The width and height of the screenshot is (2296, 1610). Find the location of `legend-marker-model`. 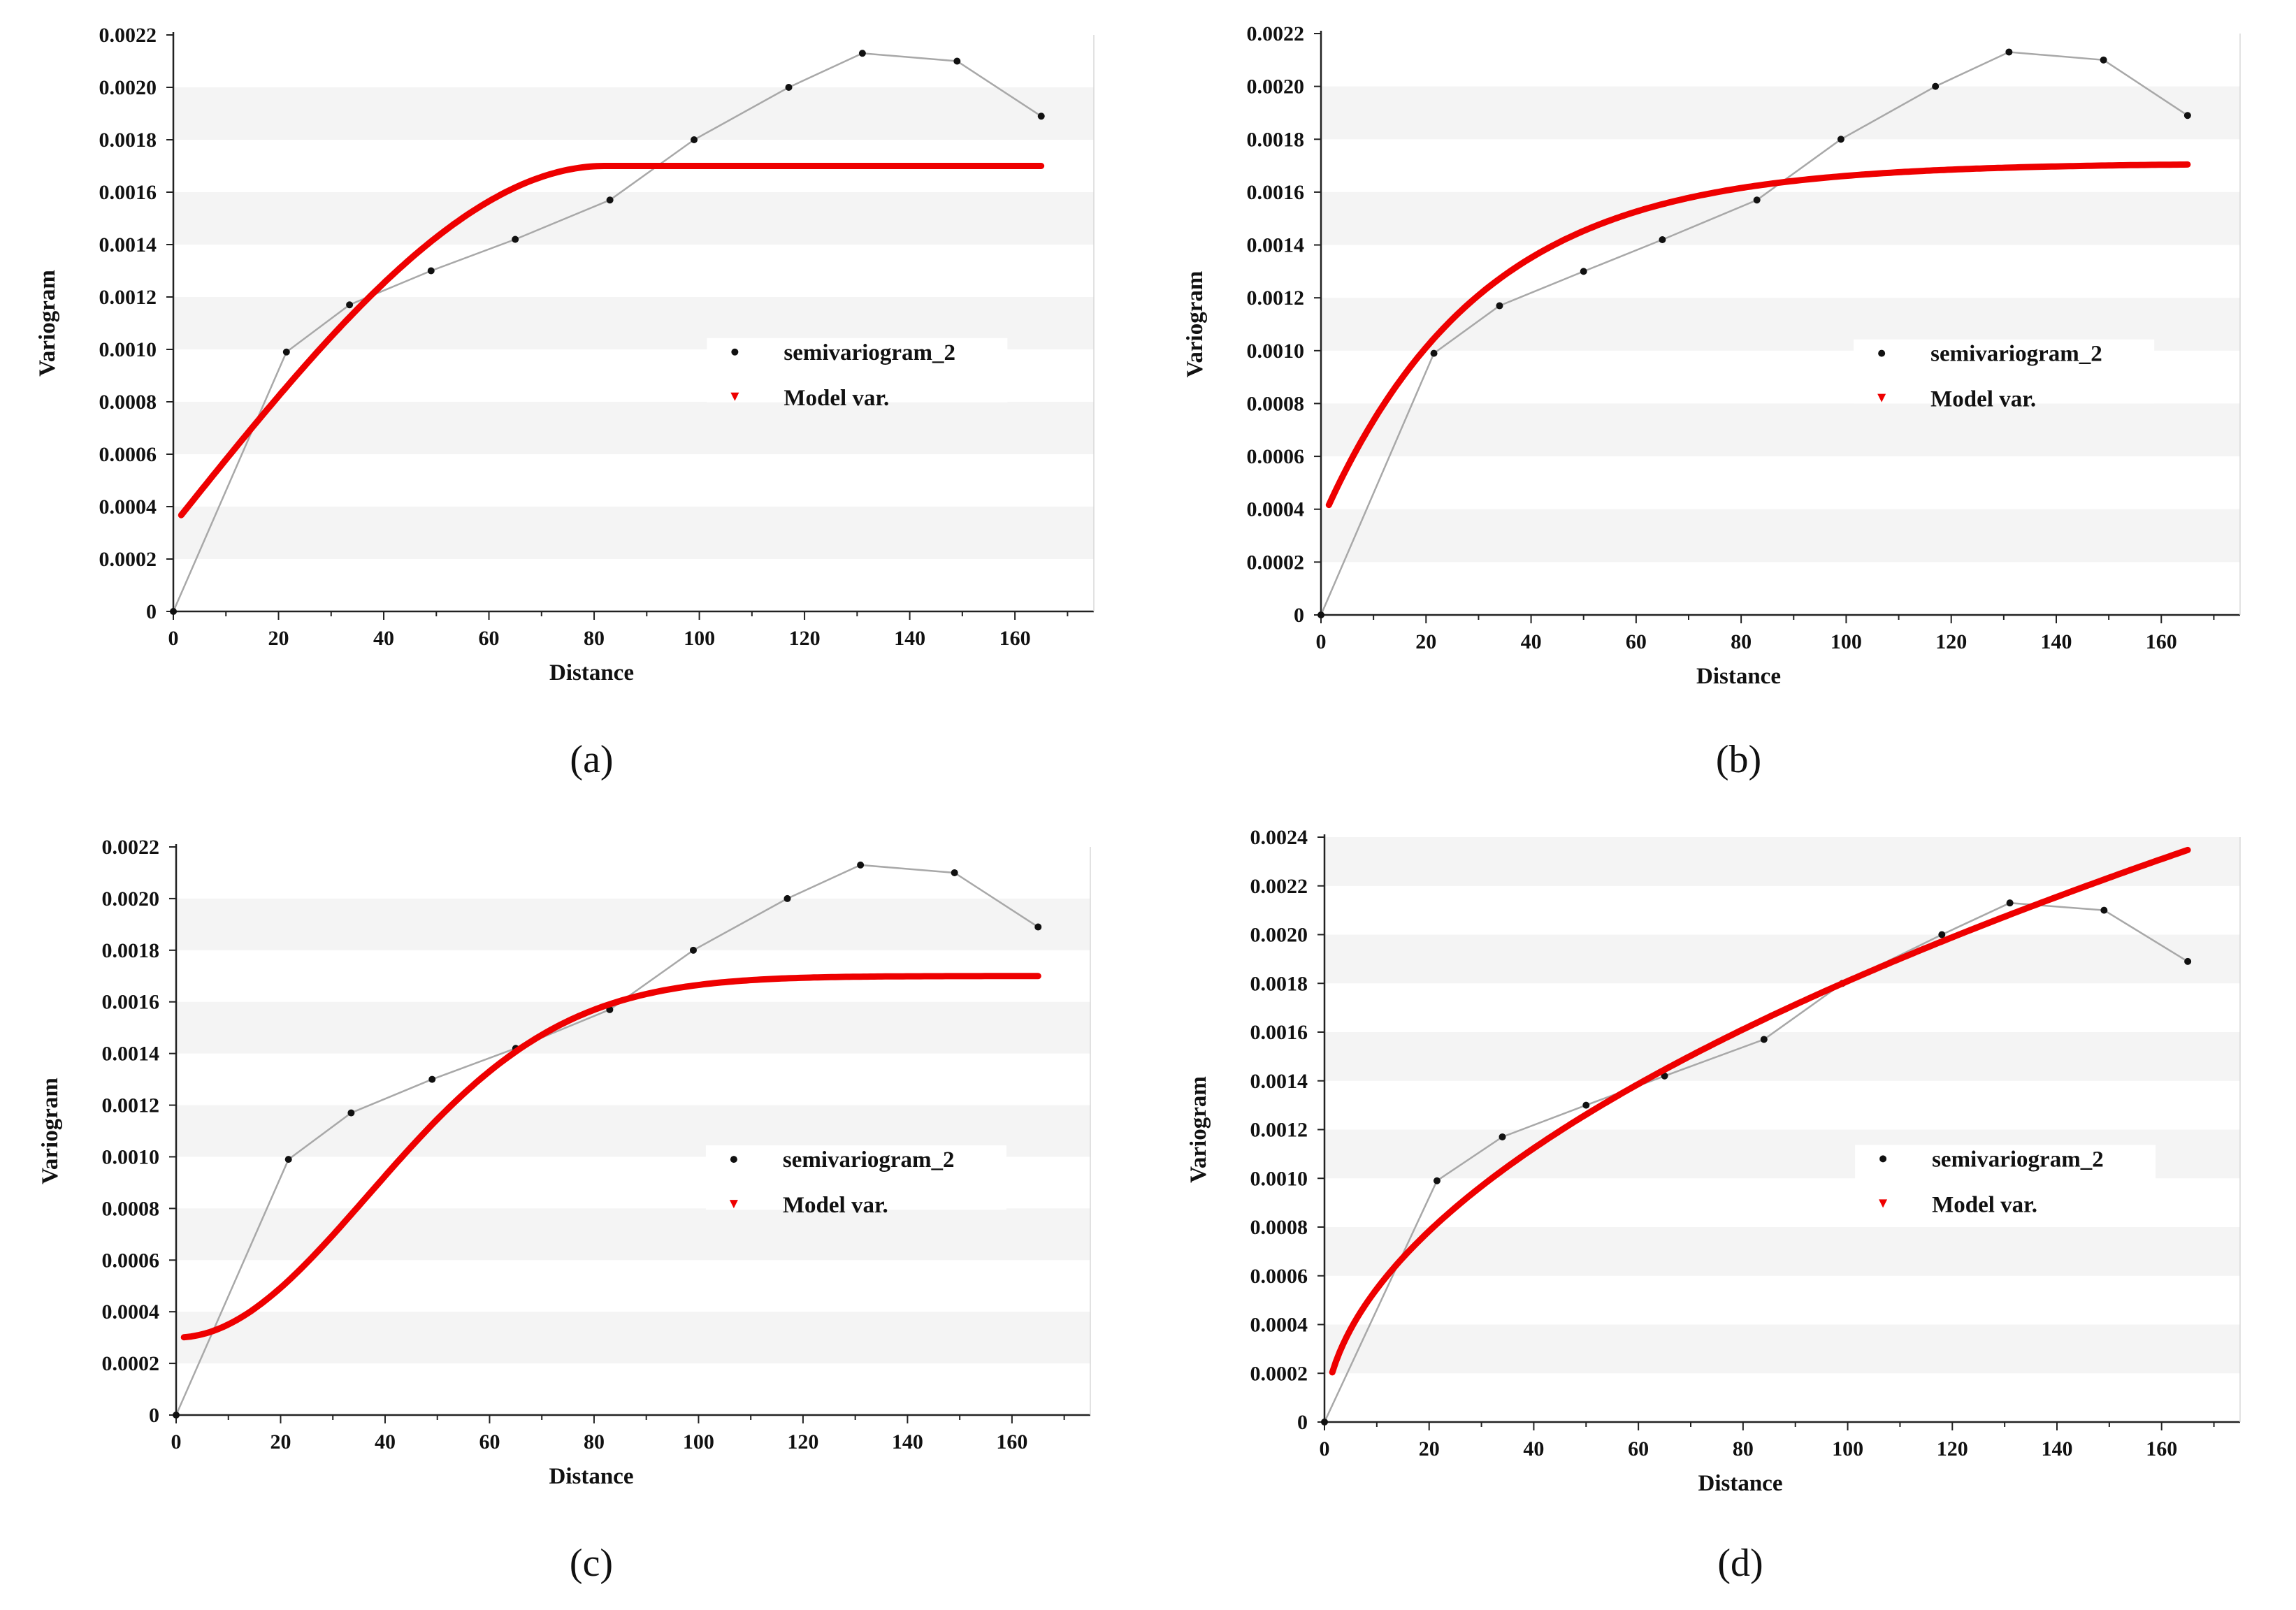

legend-marker-model is located at coordinates (1884, 1203).